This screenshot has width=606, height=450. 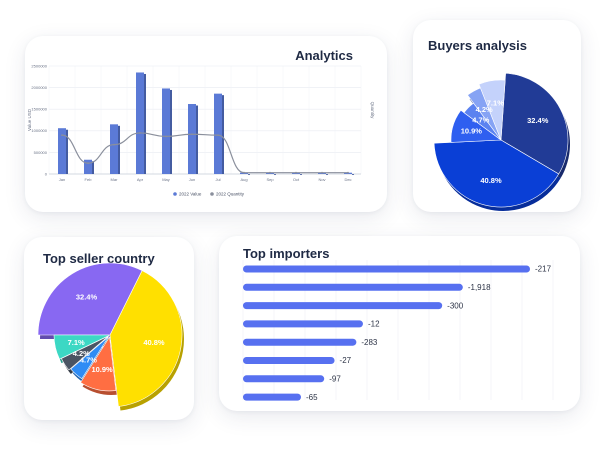 What do you see at coordinates (39, 65) in the screenshot?
I see `y-tick-label: 2500000` at bounding box center [39, 65].